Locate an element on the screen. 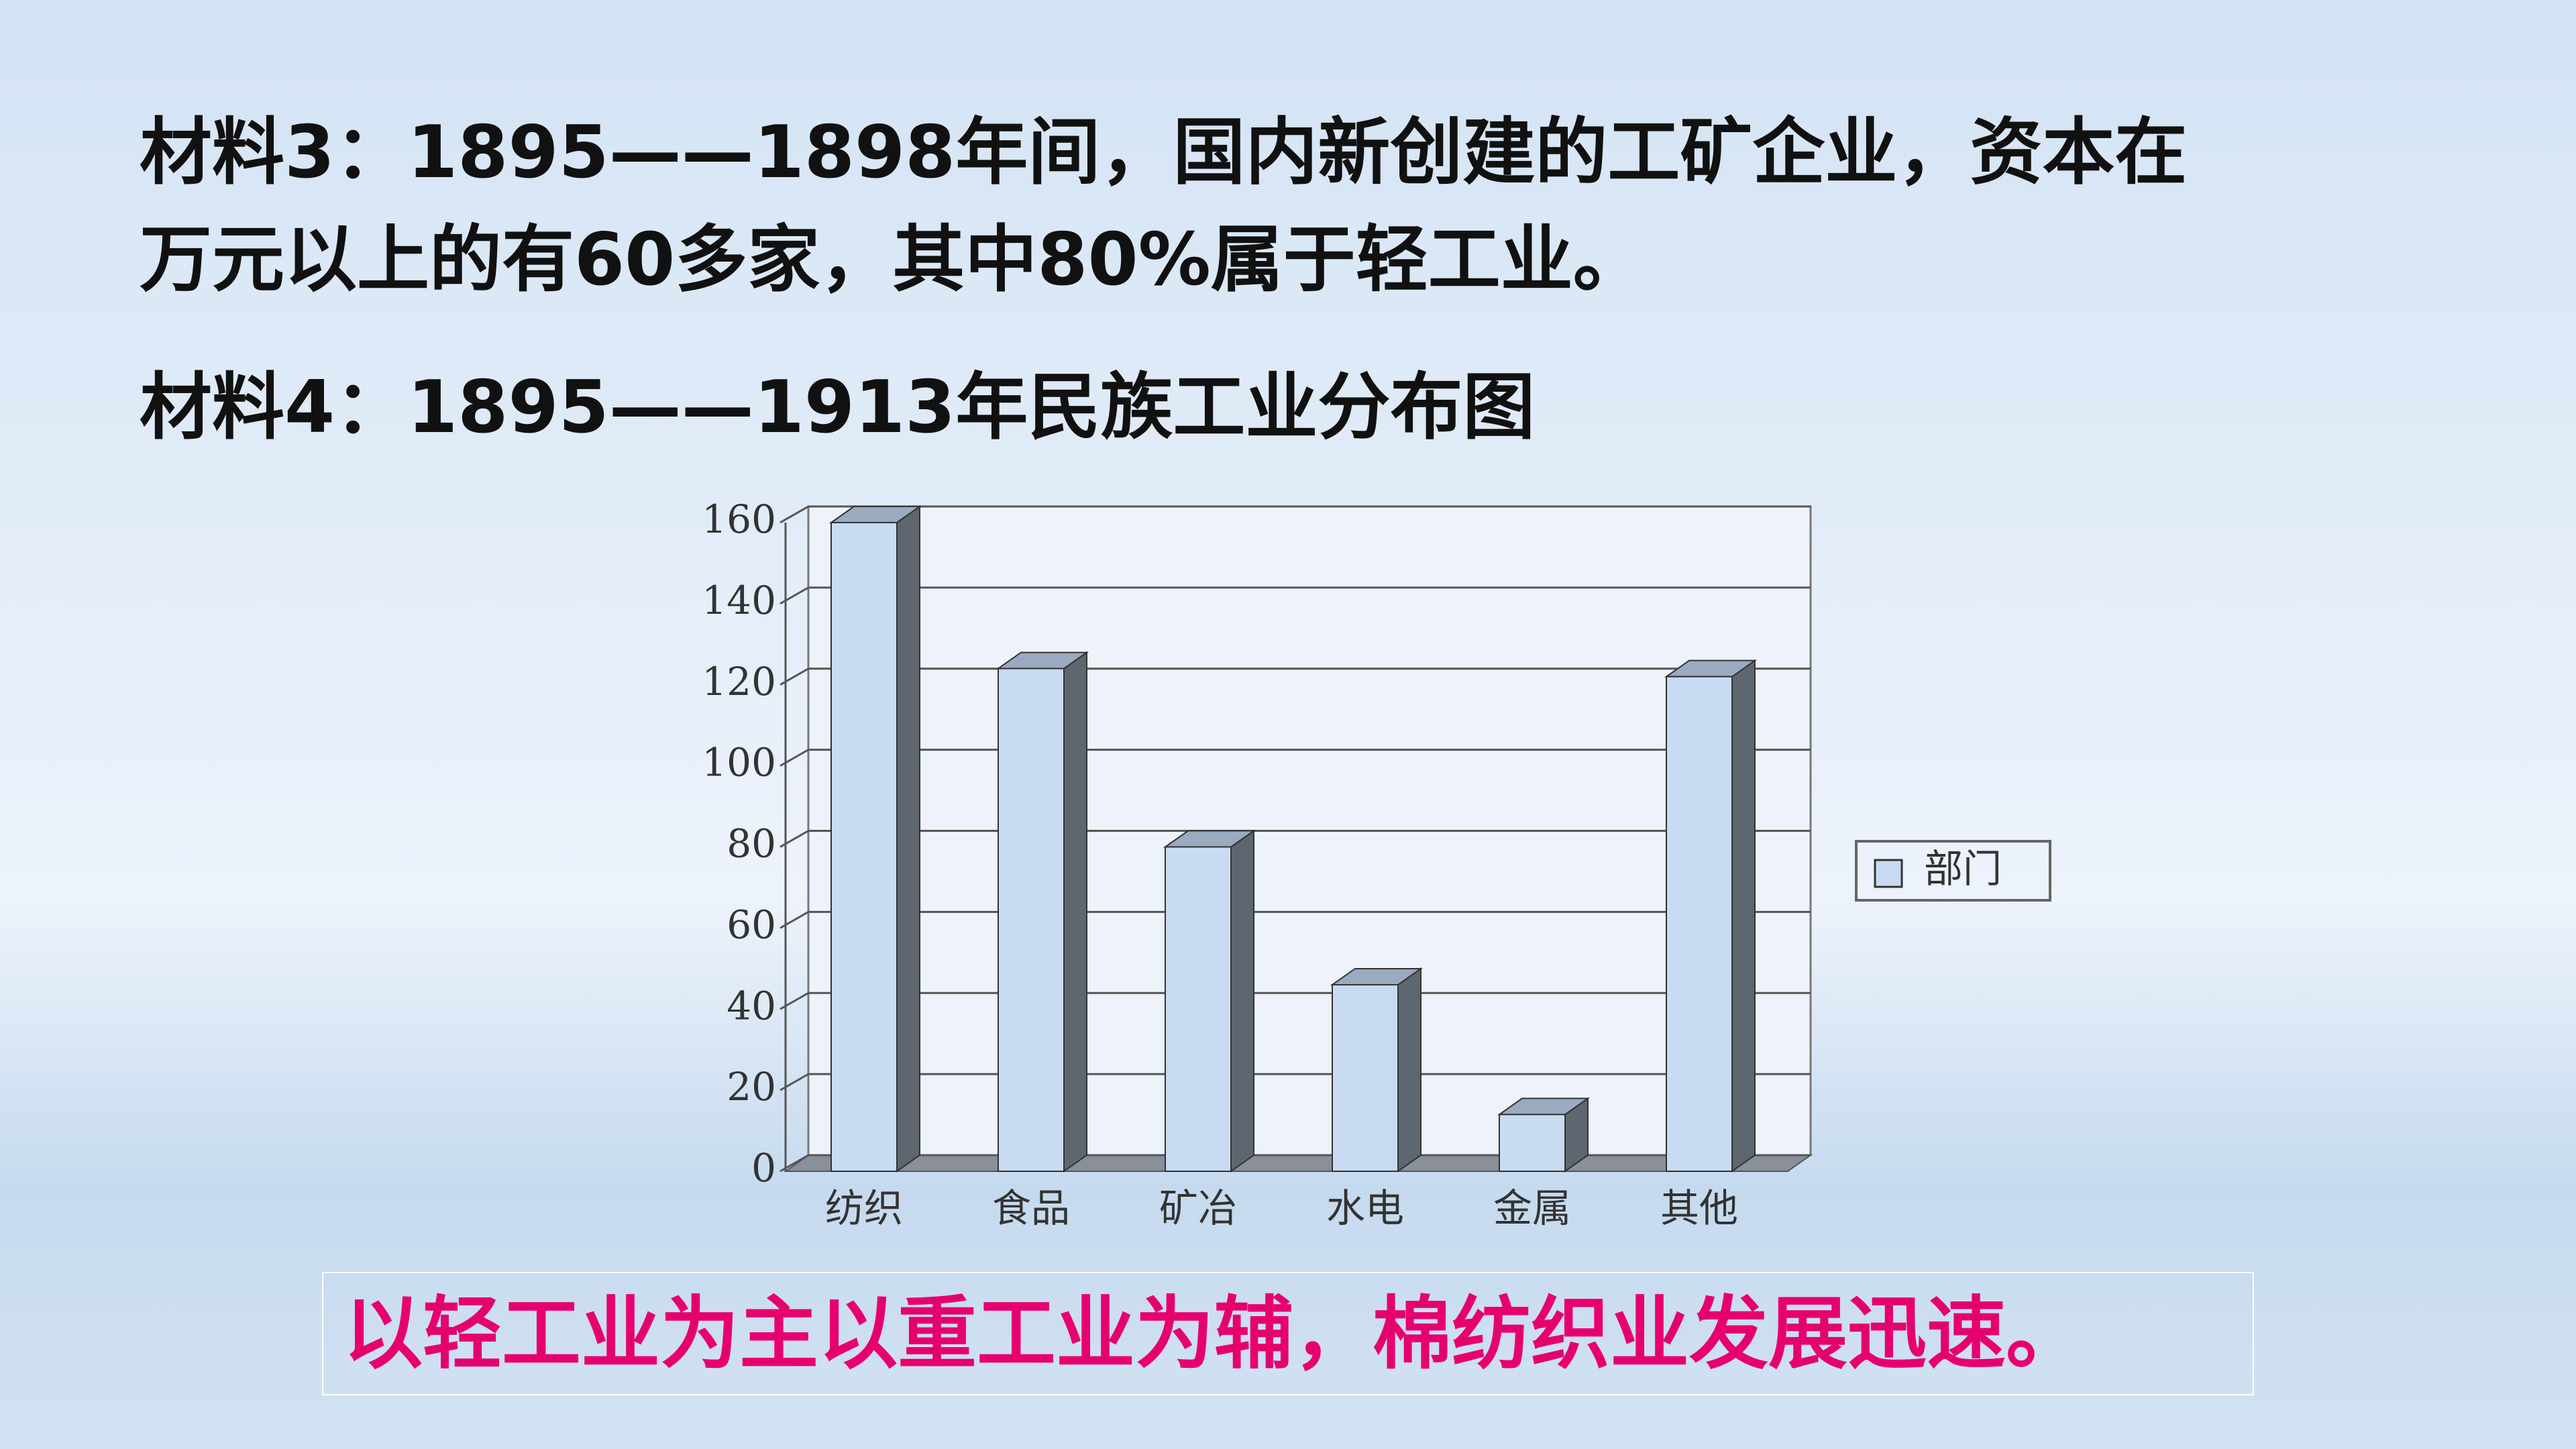 The width and height of the screenshot is (2576, 1449). conclusion: 以轻工业为主以重工业为辅，棉纺织业发展迅速。 is located at coordinates (1288, 1333).